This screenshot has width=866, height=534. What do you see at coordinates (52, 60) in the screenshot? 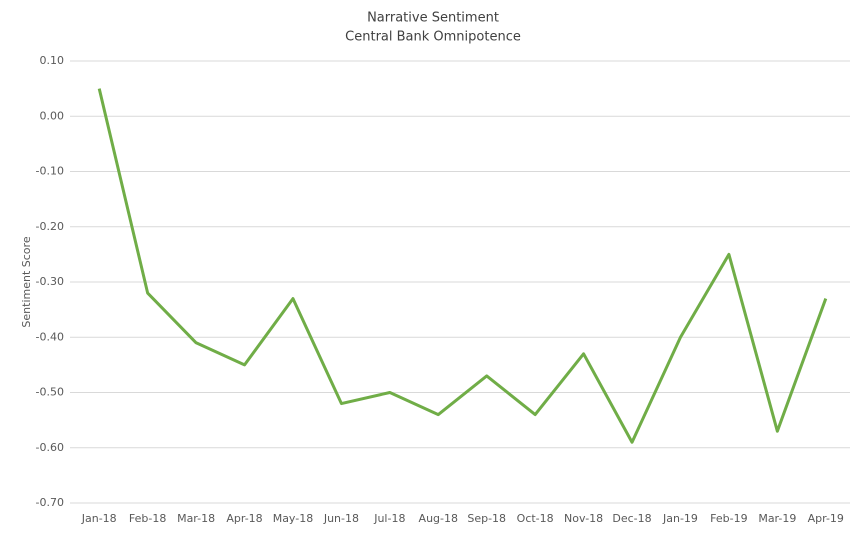
I see `y-tick-label: 0.10` at bounding box center [52, 60].